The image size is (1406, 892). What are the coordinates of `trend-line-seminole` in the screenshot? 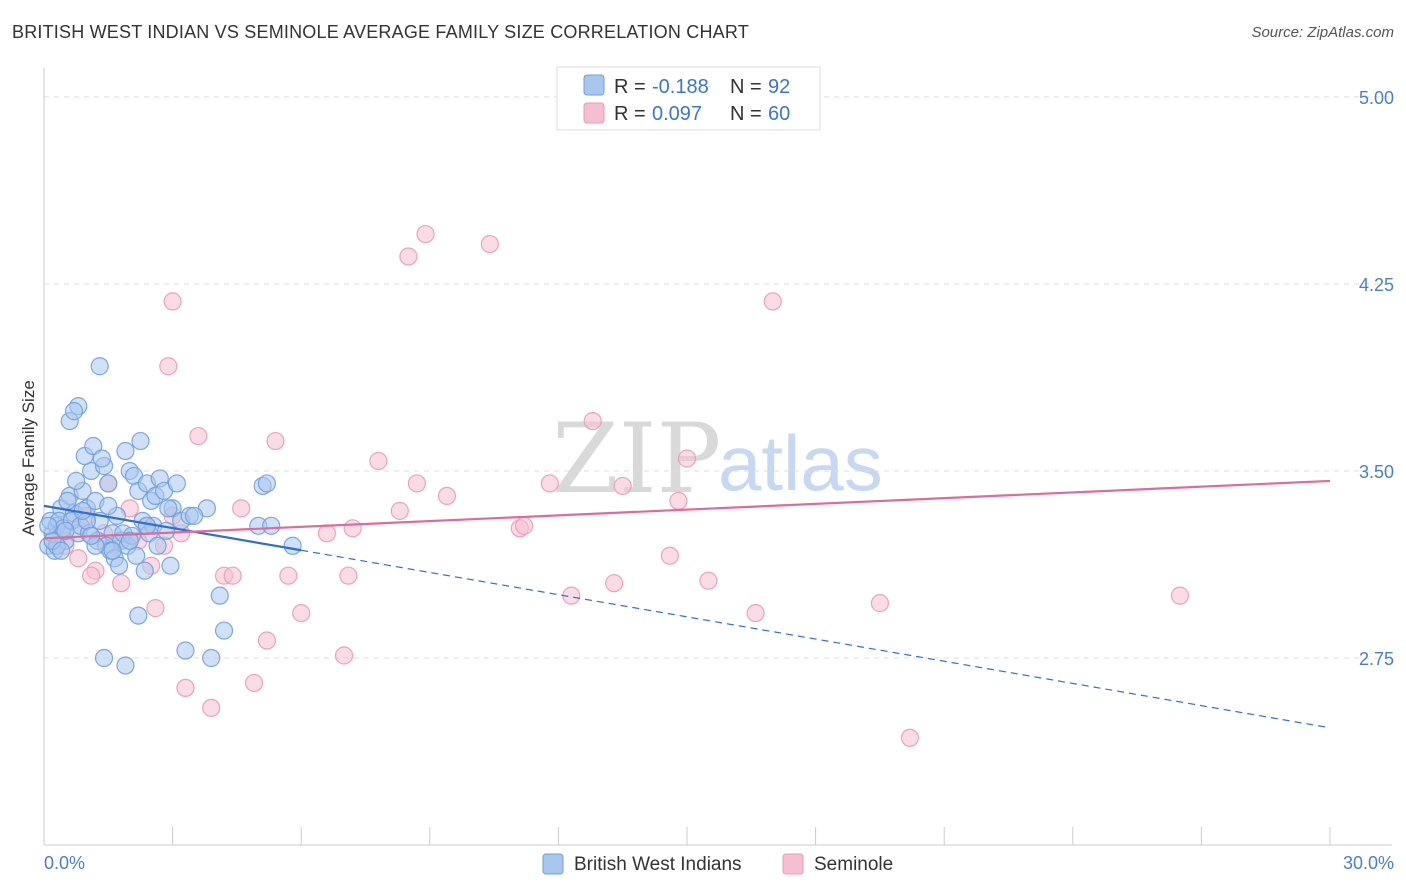 It's located at (687, 509).